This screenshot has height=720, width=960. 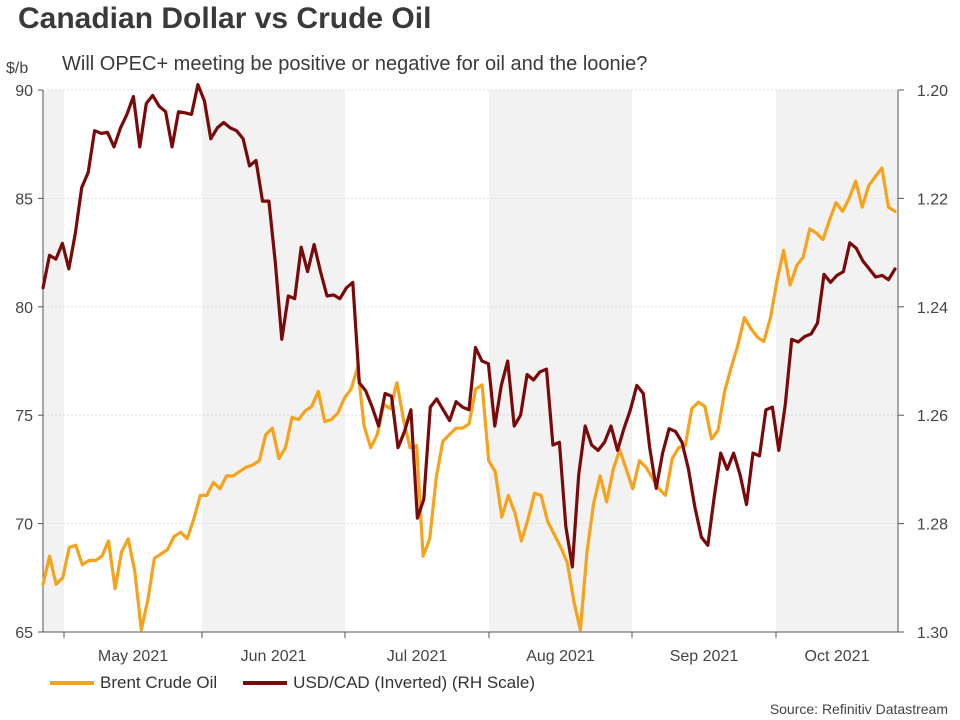 I want to click on x-tick-label: Aug 2021, so click(x=560, y=656).